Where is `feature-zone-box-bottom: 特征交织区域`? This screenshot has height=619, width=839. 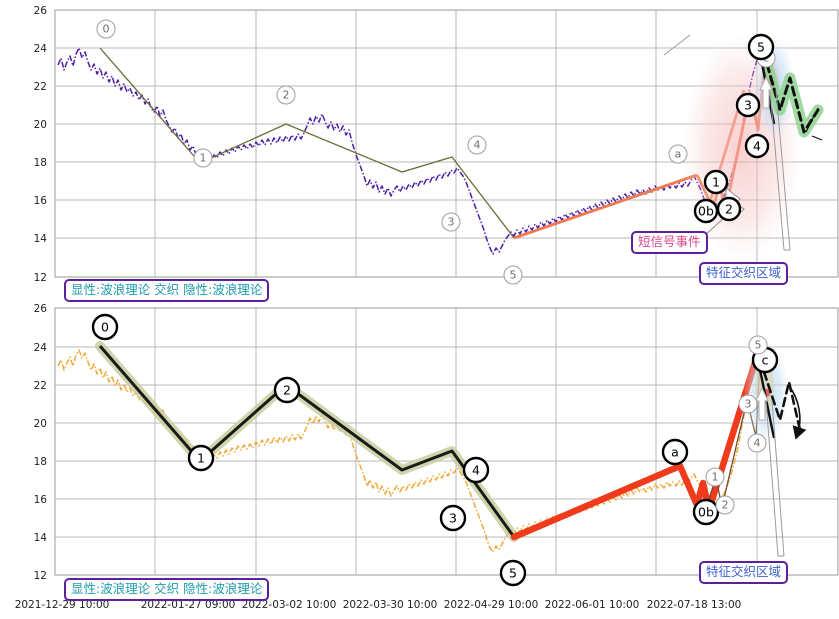 feature-zone-box-bottom: 特征交织区域 is located at coordinates (744, 572).